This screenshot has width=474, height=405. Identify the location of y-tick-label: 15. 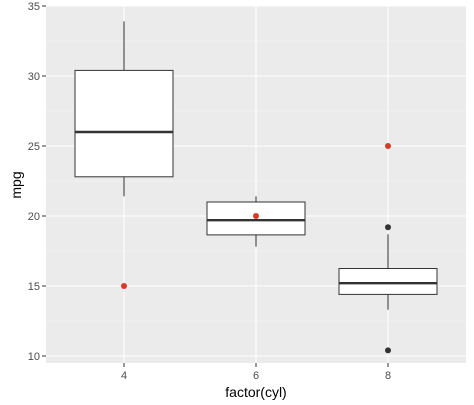
(34, 287).